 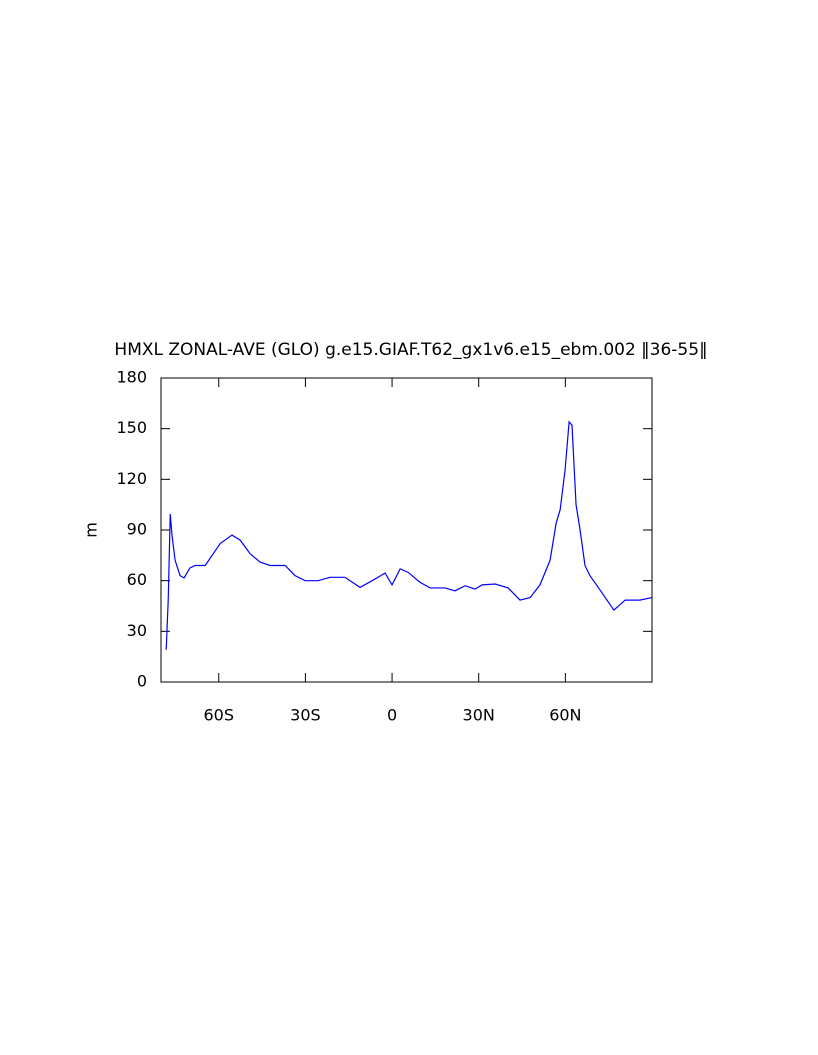 What do you see at coordinates (565, 715) in the screenshot?
I see `x-tick-label: 60N` at bounding box center [565, 715].